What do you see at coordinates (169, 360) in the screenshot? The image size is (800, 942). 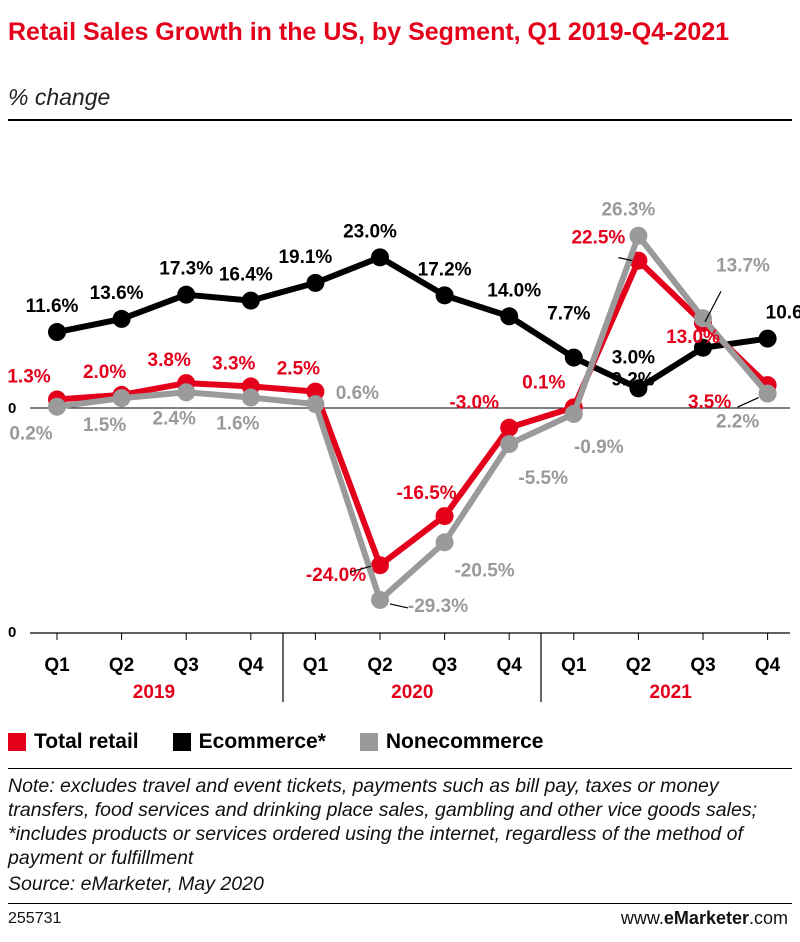 I see `data-label-0-2: 3.8%` at bounding box center [169, 360].